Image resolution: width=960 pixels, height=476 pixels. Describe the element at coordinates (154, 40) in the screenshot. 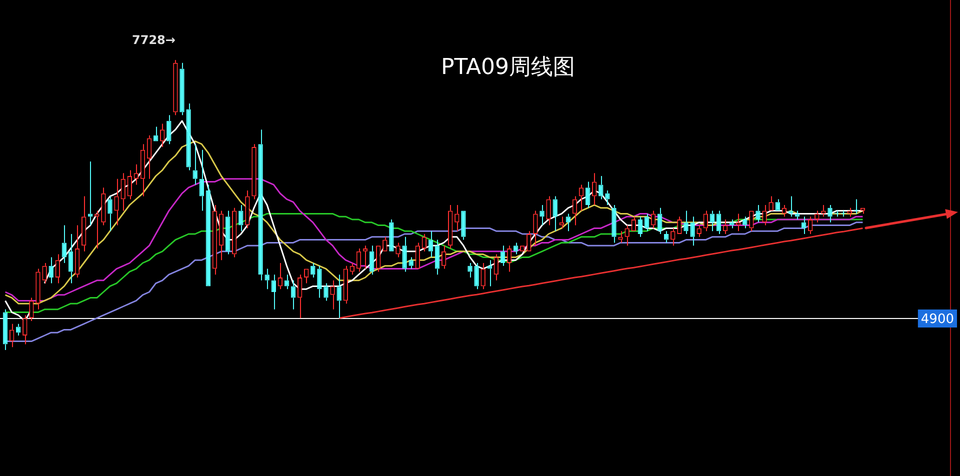

I see `text: 7728→` at that location.